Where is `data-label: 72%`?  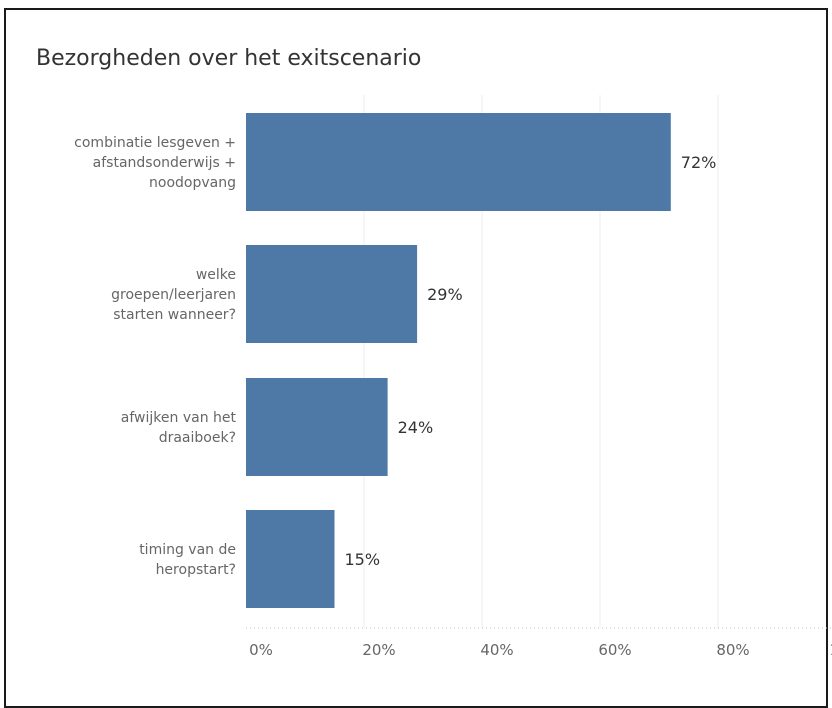
data-label: 72% is located at coordinates (699, 162).